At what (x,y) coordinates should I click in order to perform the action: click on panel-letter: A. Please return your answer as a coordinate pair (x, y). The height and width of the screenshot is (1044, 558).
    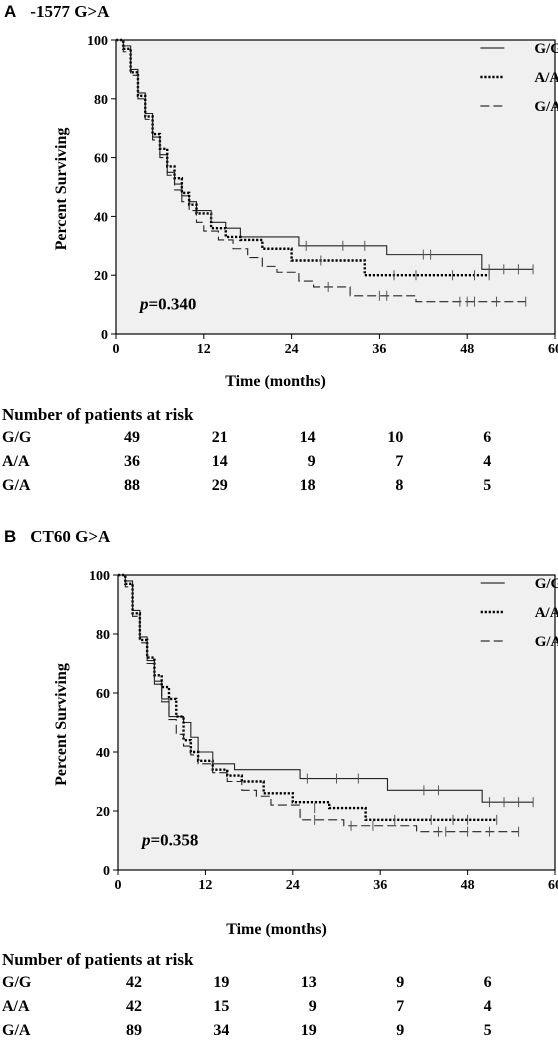
    Looking at the image, I should click on (10, 11).